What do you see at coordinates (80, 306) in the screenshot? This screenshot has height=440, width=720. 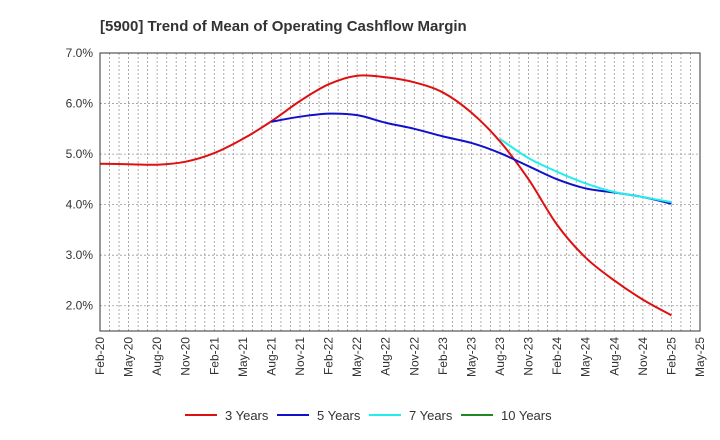 I see `y-tick-label: 2.0%` at bounding box center [80, 306].